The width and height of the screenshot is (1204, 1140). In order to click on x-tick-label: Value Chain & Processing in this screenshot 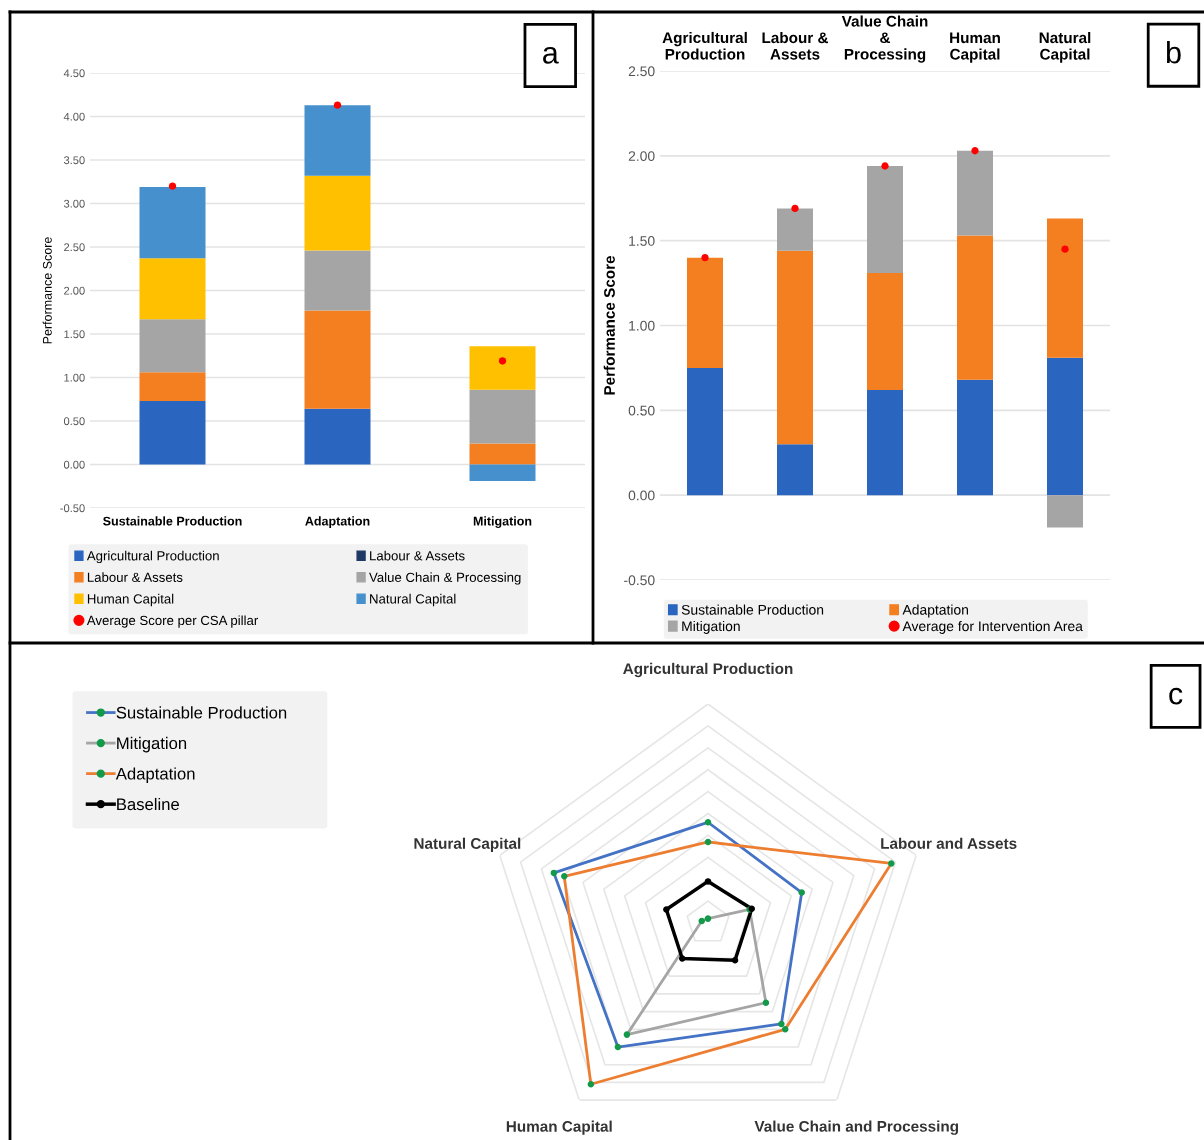, I will do `click(884, 39)`.